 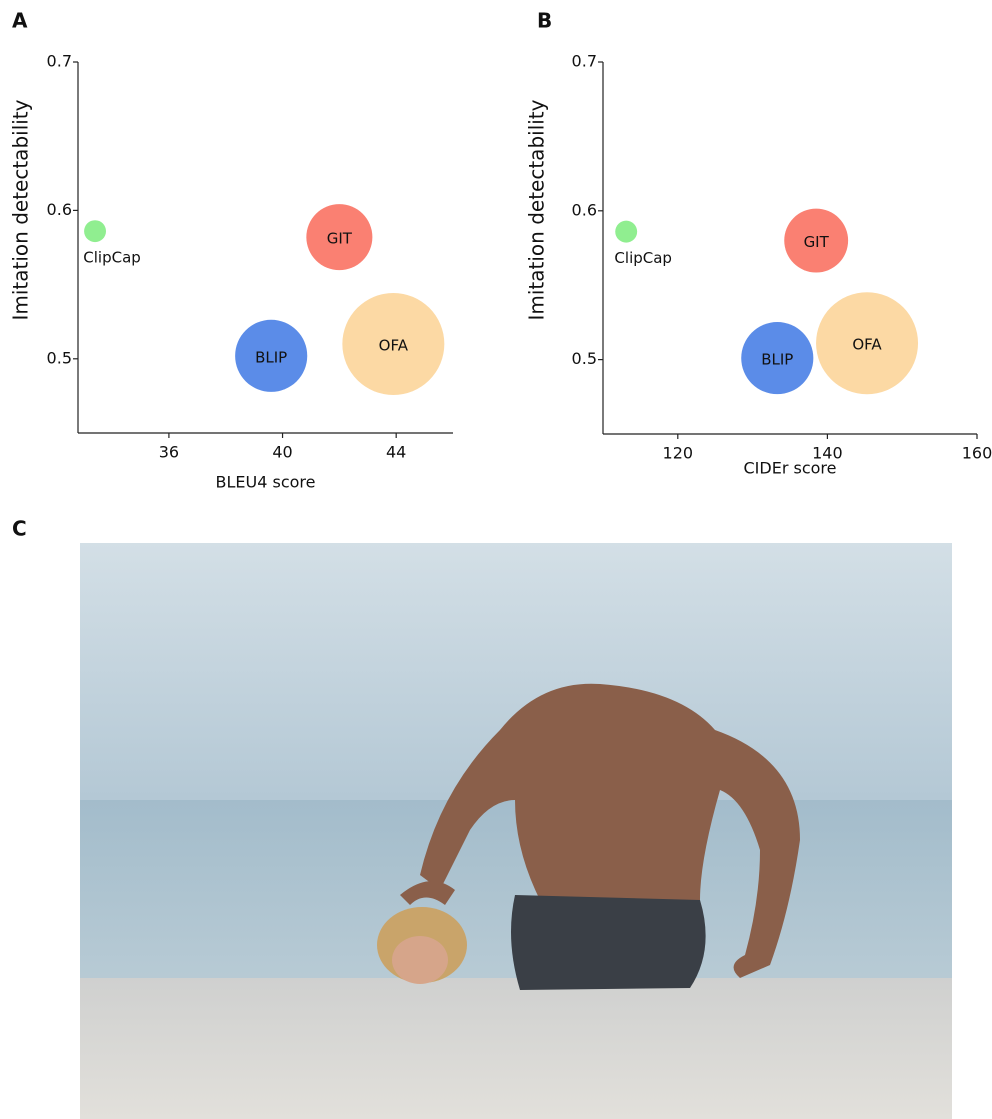 What do you see at coordinates (19, 529) in the screenshot?
I see `panel-label: C` at bounding box center [19, 529].